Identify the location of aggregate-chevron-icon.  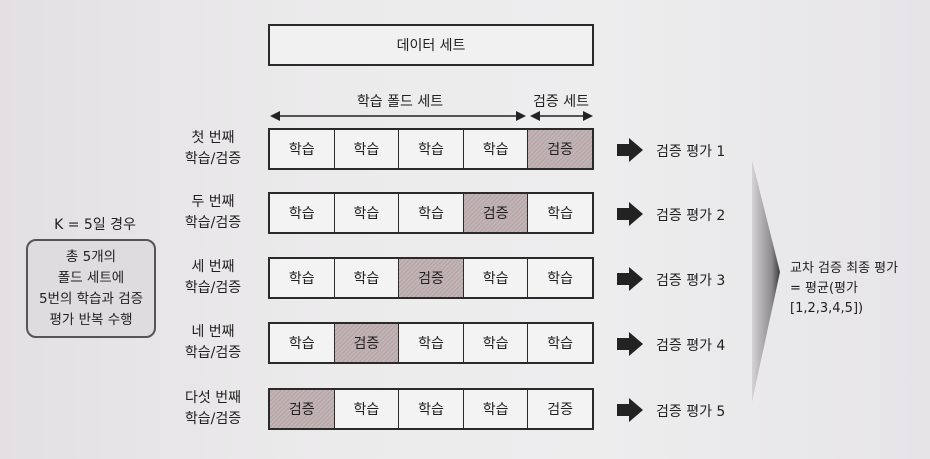
(766, 281).